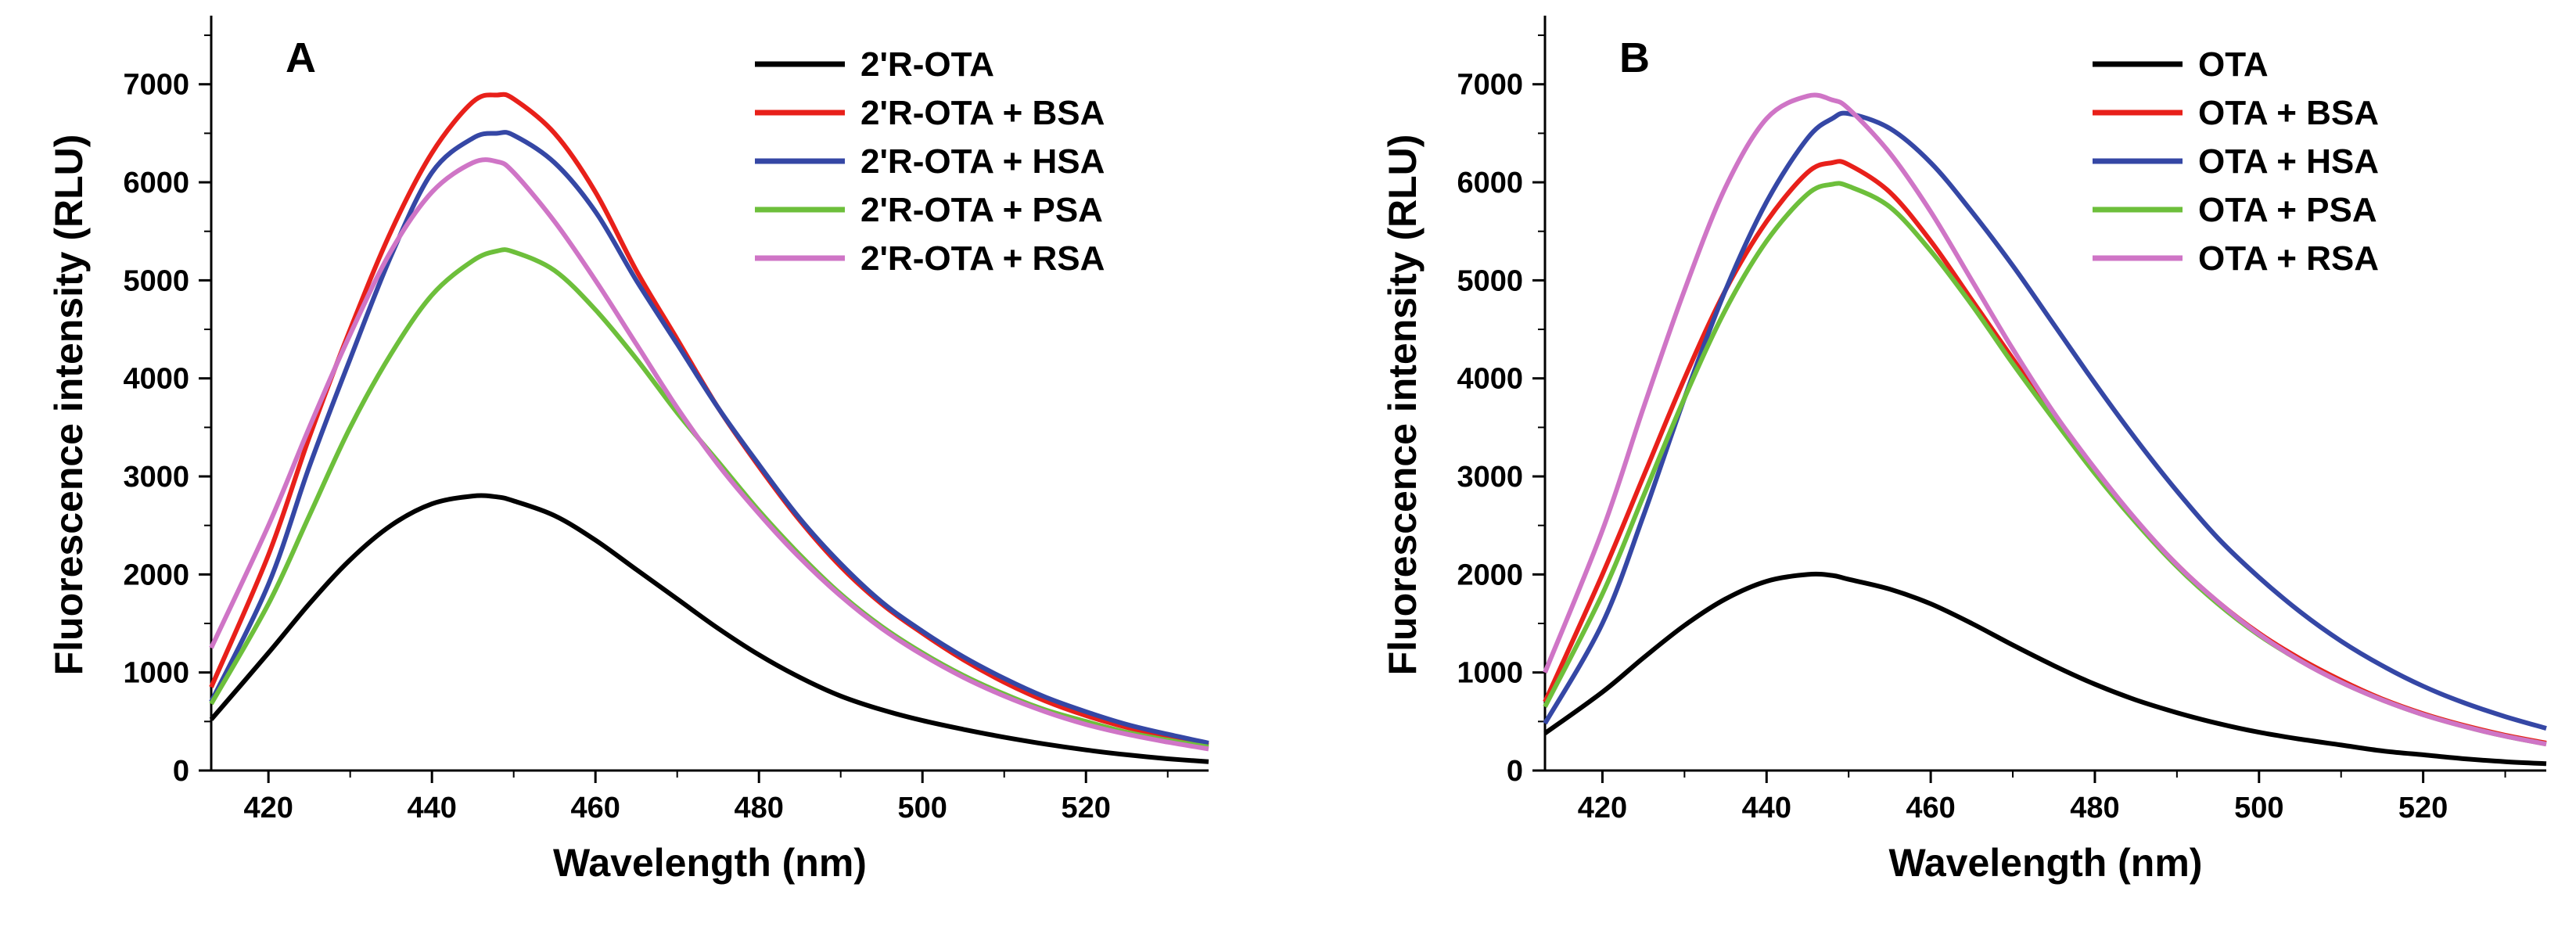  I want to click on panel-b-y-tick-label: 0, so click(1515, 772).